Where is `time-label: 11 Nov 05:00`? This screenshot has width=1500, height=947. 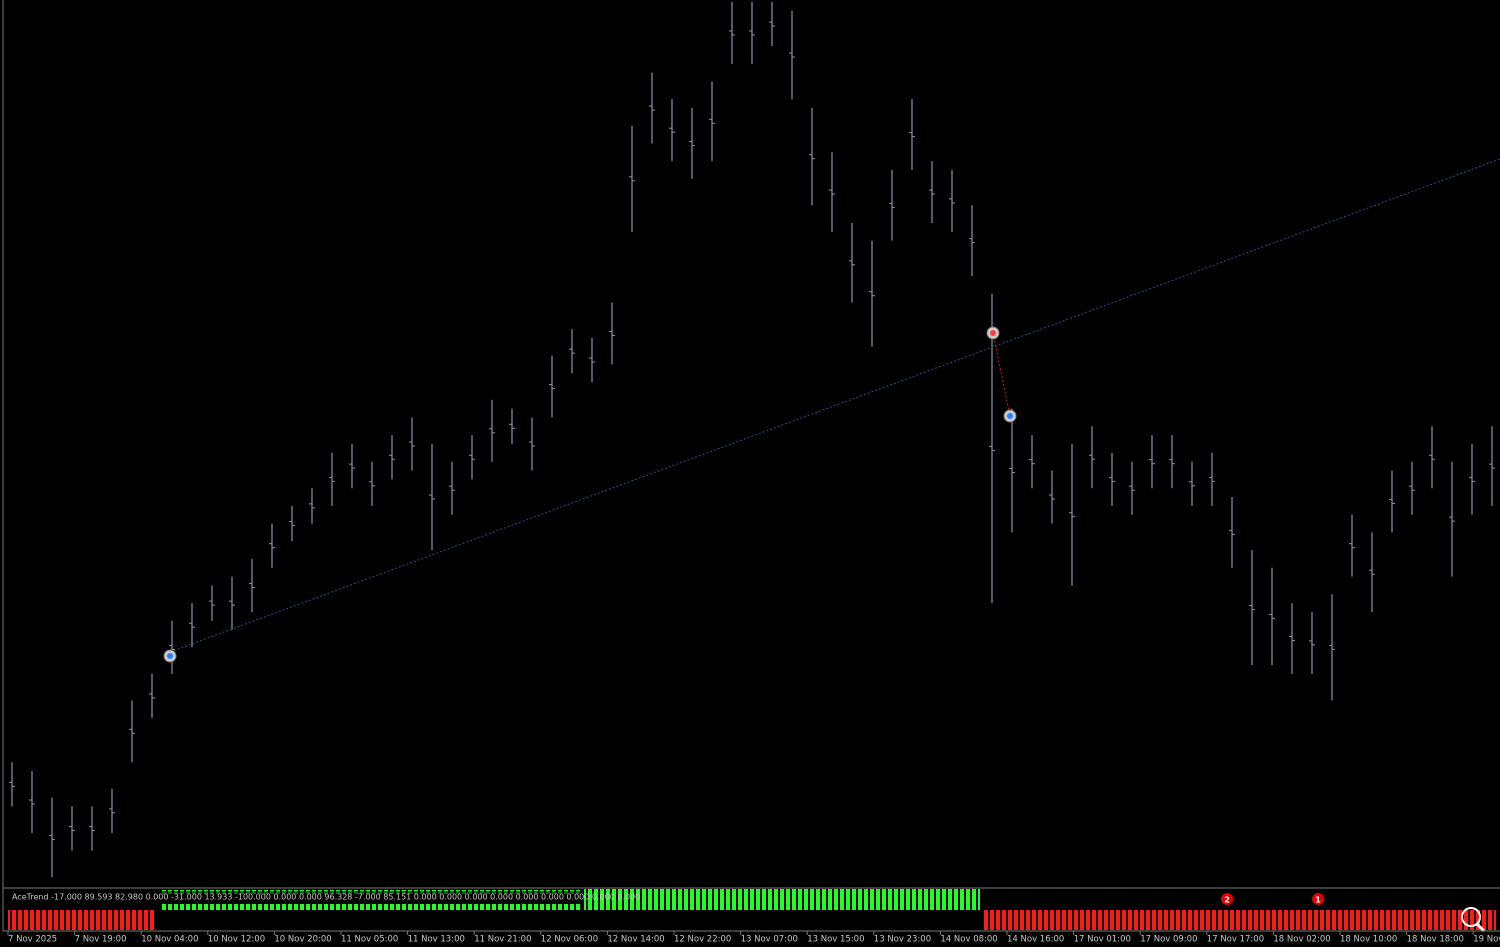
time-label: 11 Nov 05:00 is located at coordinates (369, 940).